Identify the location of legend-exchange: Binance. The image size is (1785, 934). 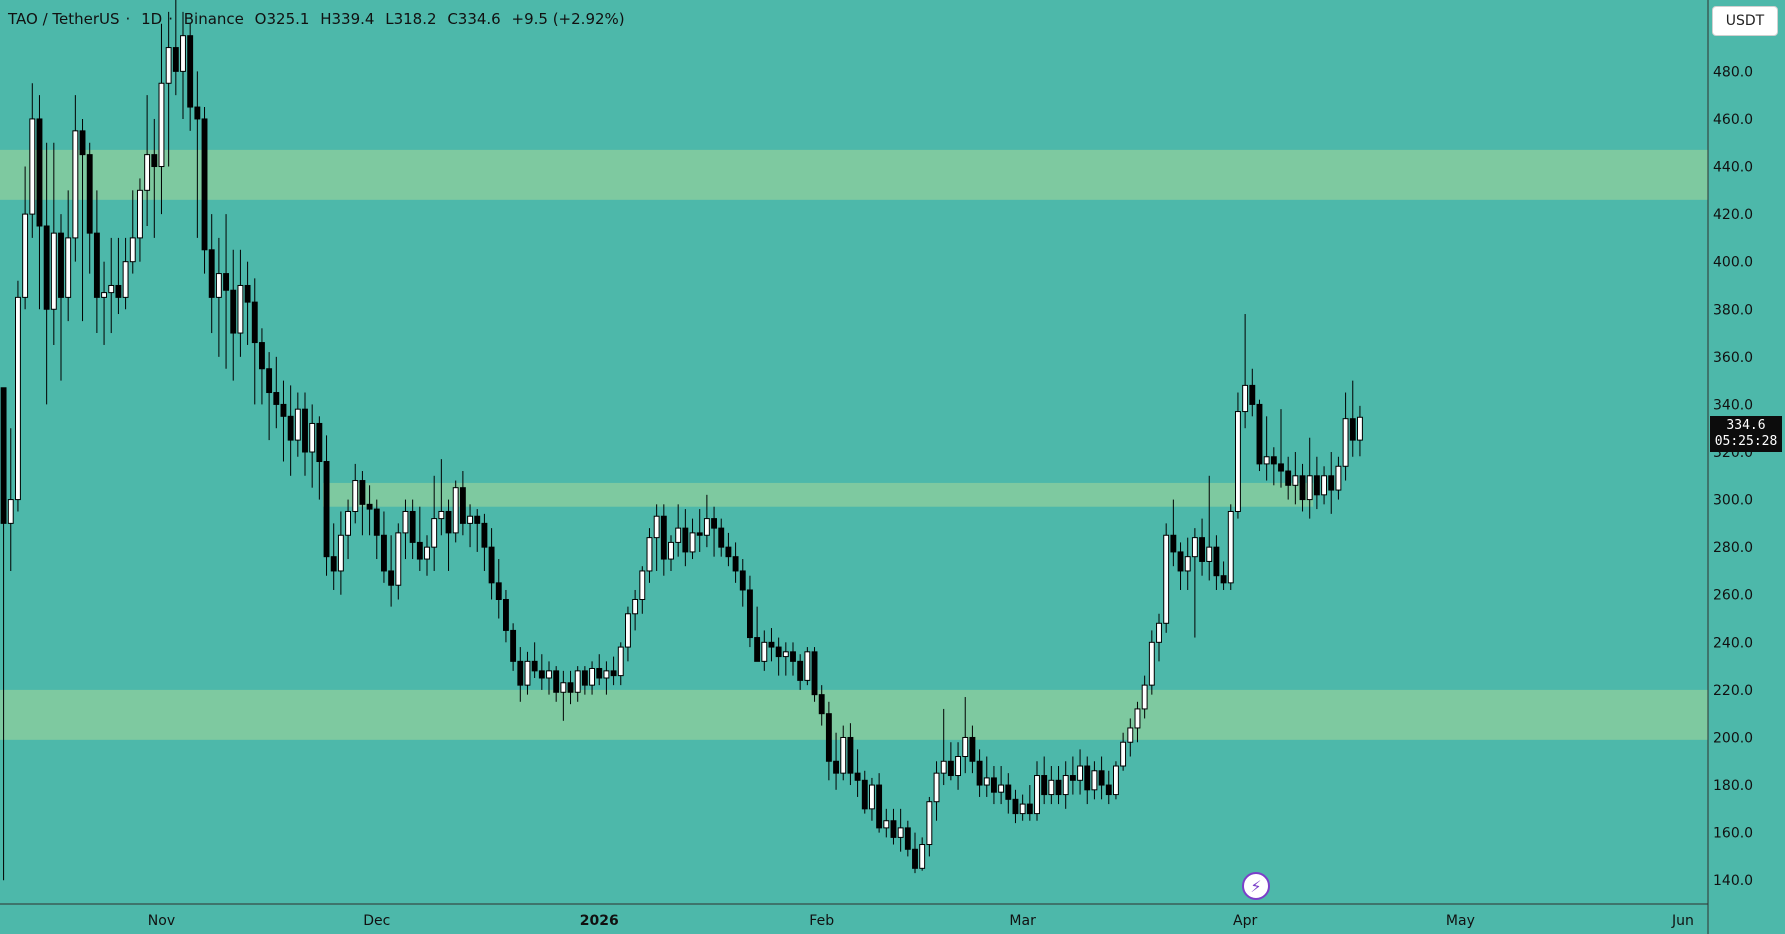
(213, 19).